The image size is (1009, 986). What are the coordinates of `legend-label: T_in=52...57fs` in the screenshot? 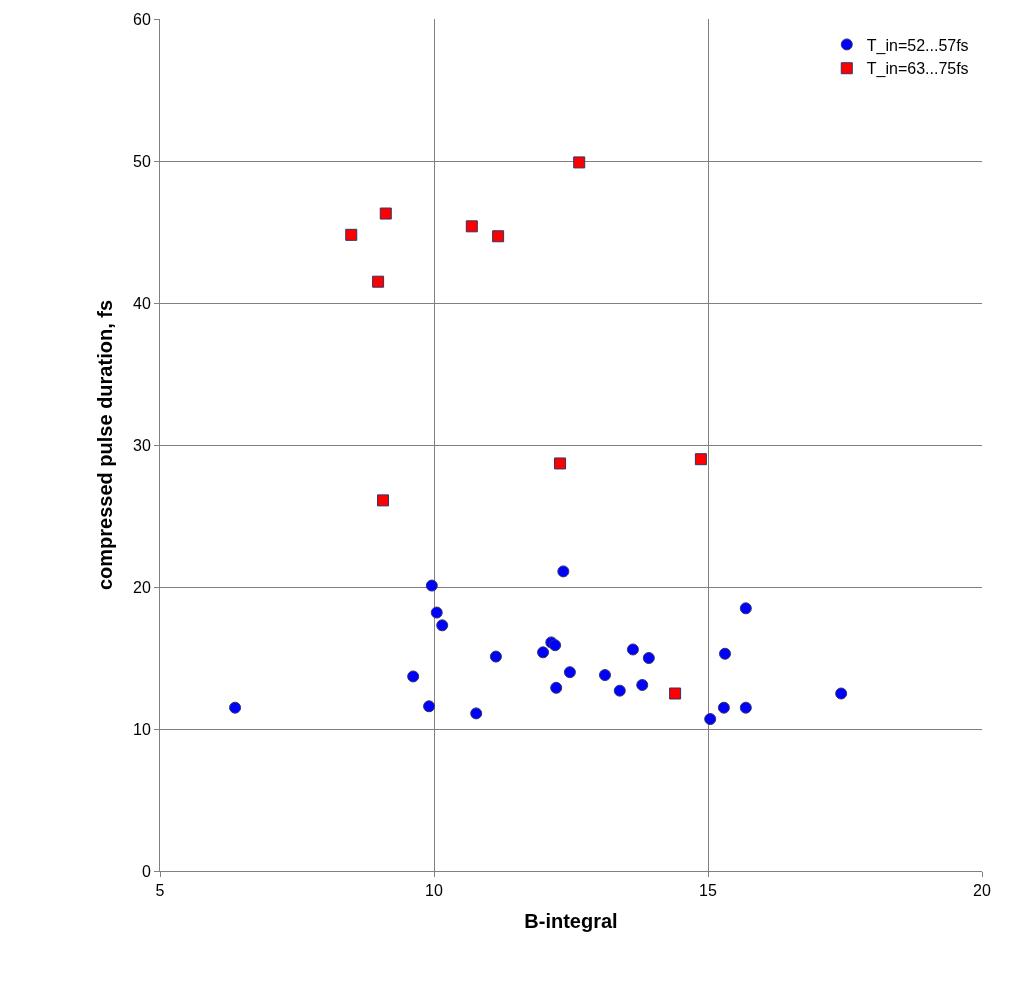 It's located at (917, 45).